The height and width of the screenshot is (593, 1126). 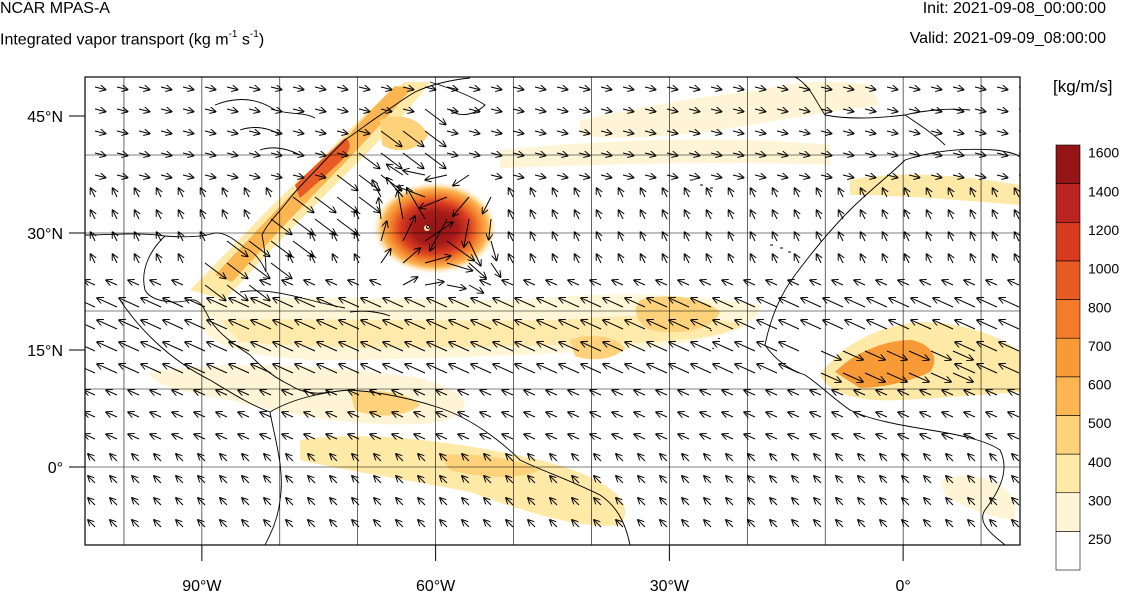 What do you see at coordinates (243, 40) in the screenshot?
I see `field-title-mid: s` at bounding box center [243, 40].